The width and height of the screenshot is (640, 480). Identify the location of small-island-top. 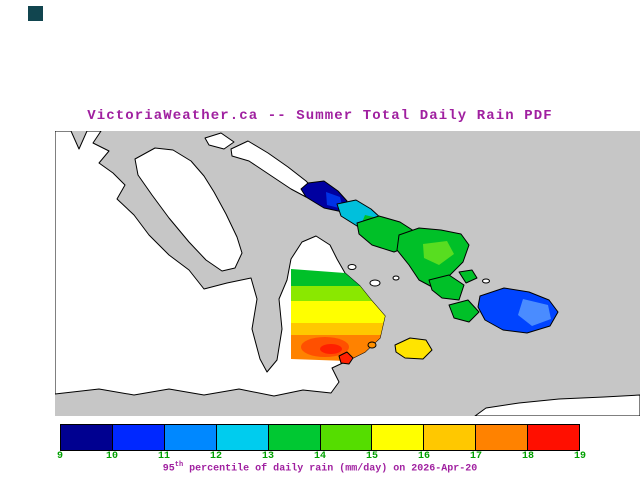
(219, 141).